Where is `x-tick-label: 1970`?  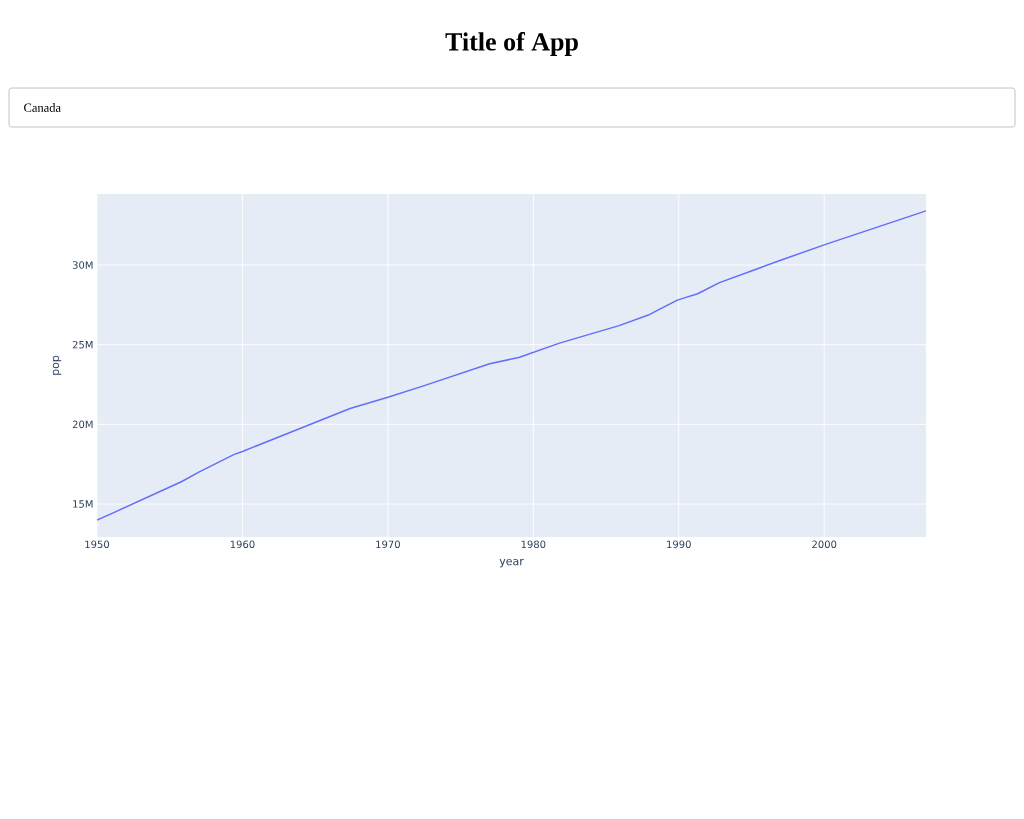
x-tick-label: 1970 is located at coordinates (388, 544).